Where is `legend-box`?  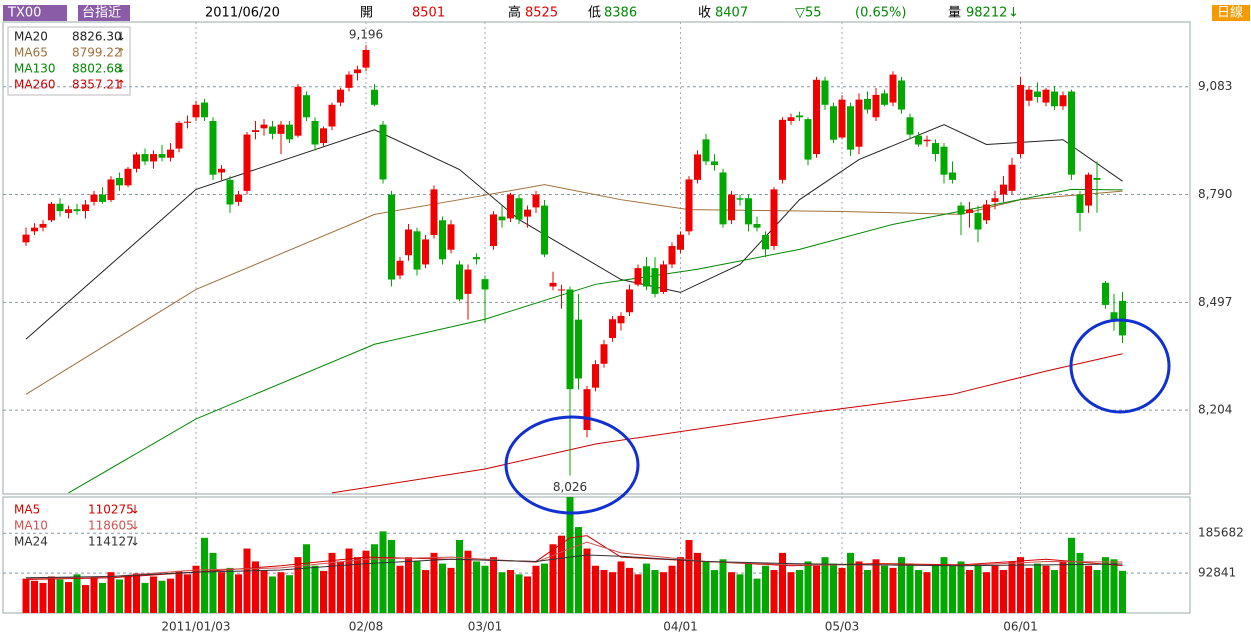 legend-box is located at coordinates (69, 61).